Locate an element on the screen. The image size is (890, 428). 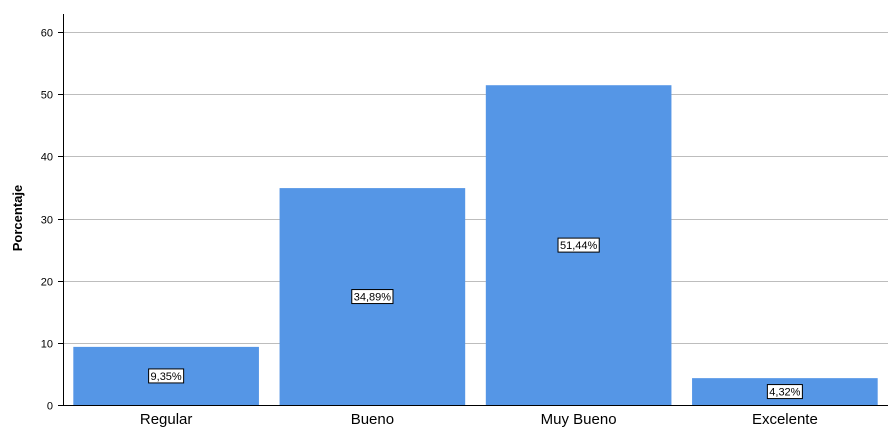
y-tick-label: 10 is located at coordinates (47, 345).